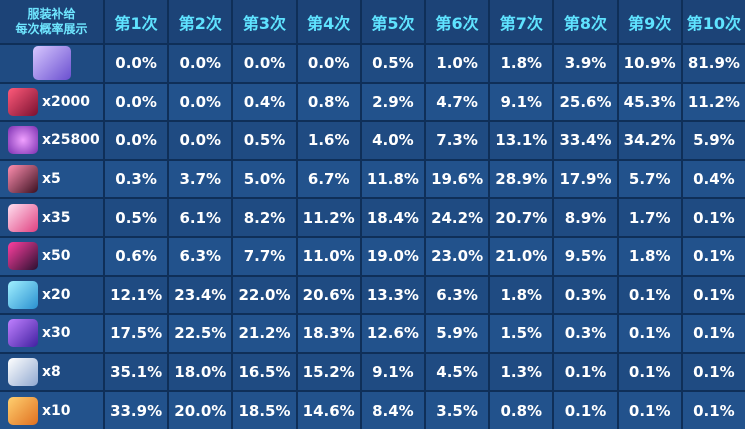 This screenshot has width=745, height=429. What do you see at coordinates (264, 256) in the screenshot?
I see `probability-cell: 7.7%` at bounding box center [264, 256].